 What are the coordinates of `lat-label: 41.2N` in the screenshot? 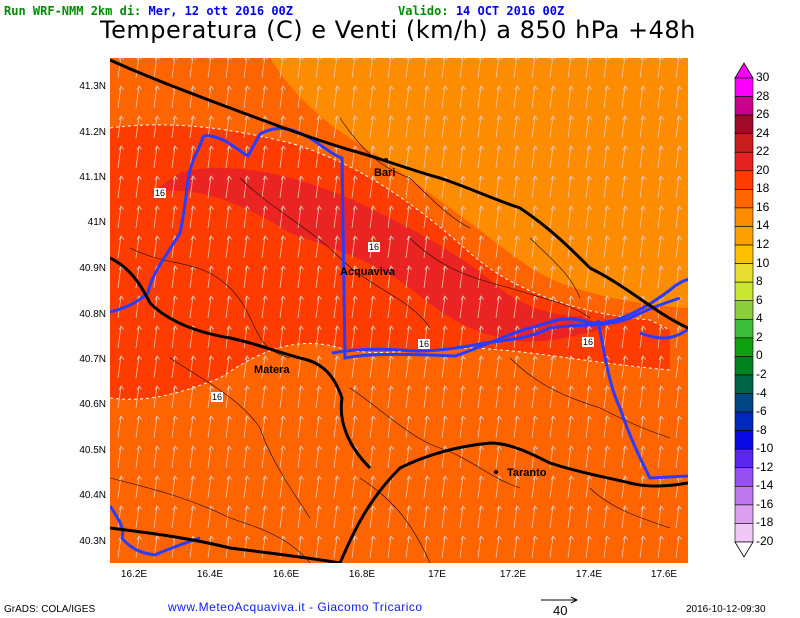 It's located at (92, 132).